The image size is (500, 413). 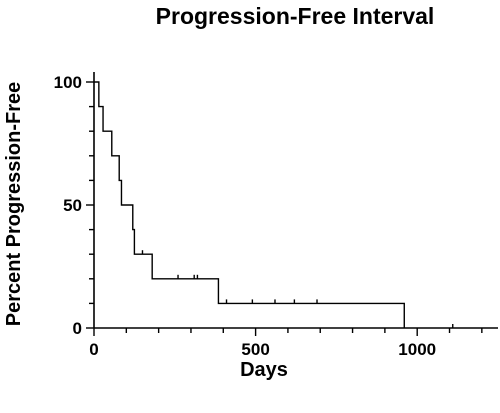 What do you see at coordinates (77, 328) in the screenshot?
I see `y-tick-label: 0` at bounding box center [77, 328].